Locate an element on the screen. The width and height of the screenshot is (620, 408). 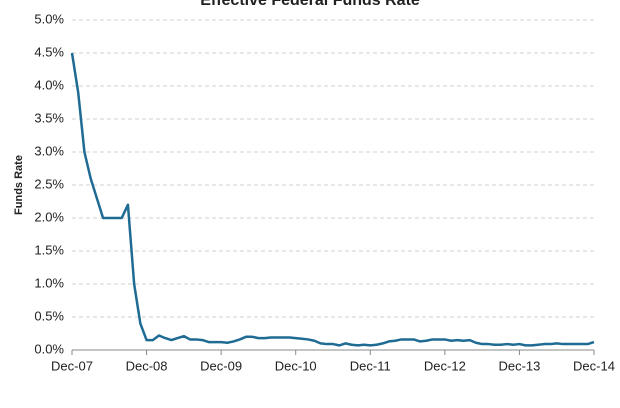
x-tick-label: Dec-14 is located at coordinates (594, 365).